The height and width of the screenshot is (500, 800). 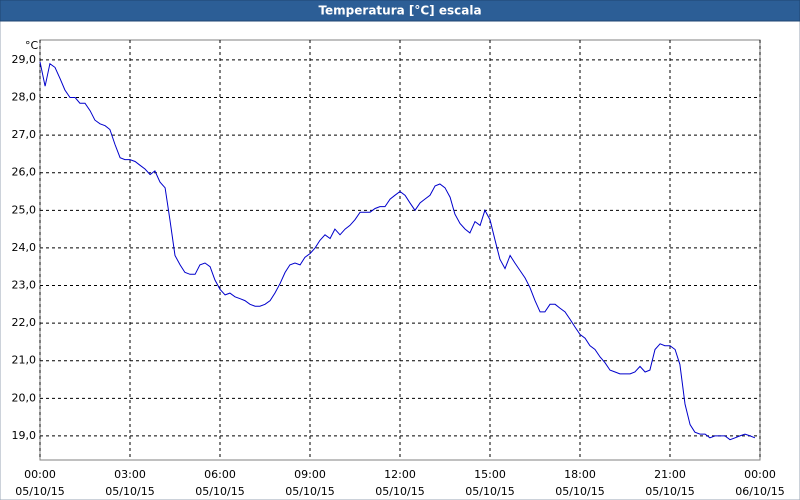 I want to click on y-tick-label: 28,0, so click(x=24, y=97).